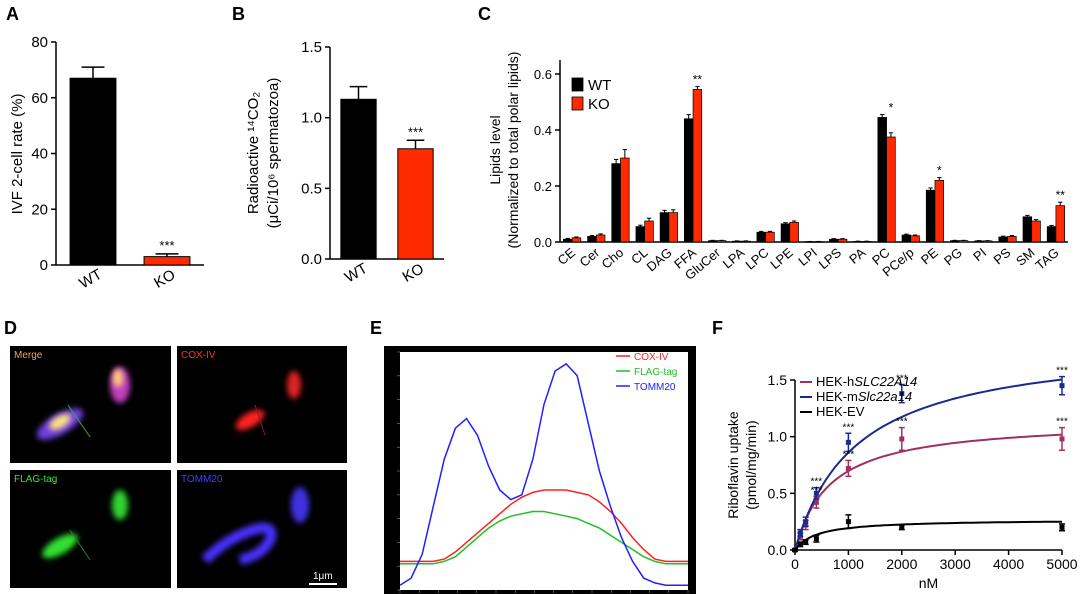  What do you see at coordinates (484, 14) in the screenshot?
I see `panel-c-letter: C` at bounding box center [484, 14].